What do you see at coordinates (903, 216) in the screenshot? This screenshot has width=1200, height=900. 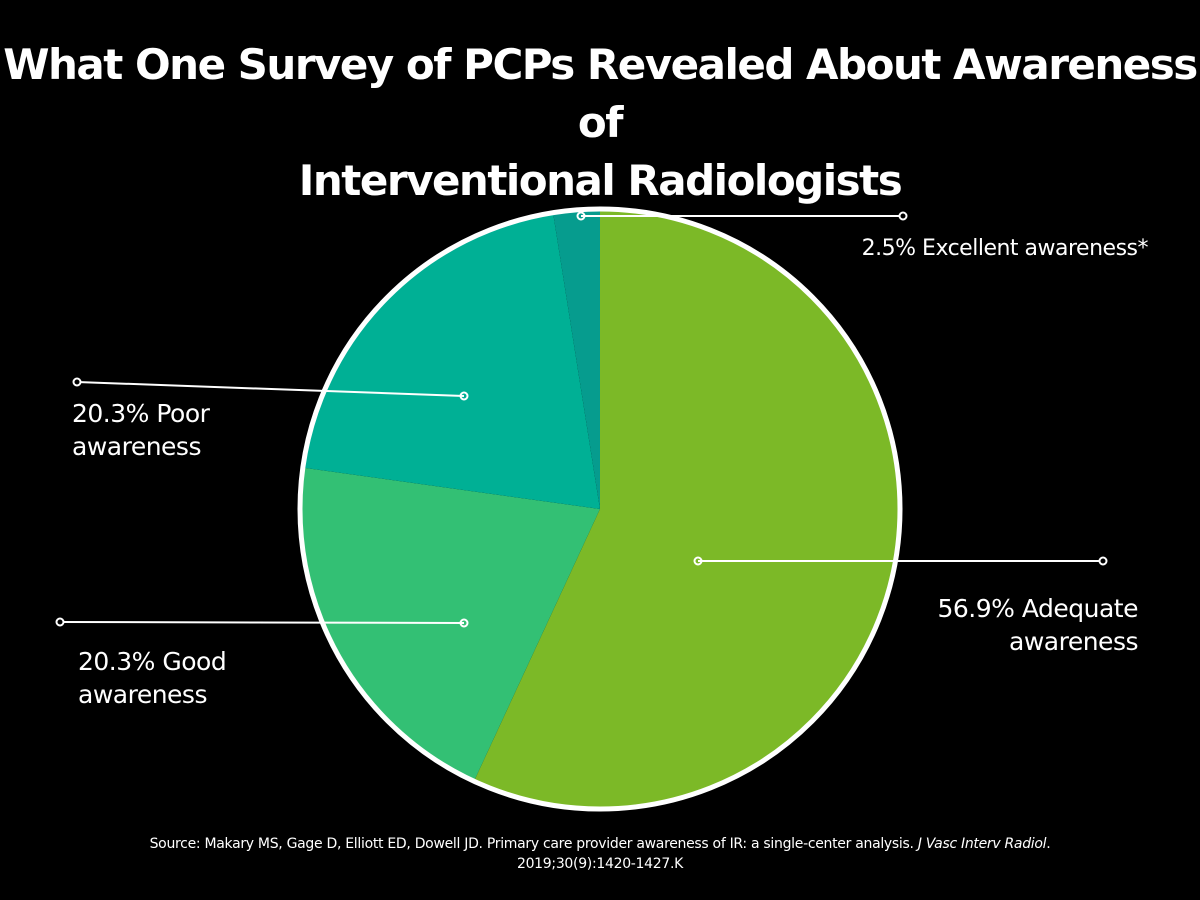 I see `leader-dot-4-outer` at bounding box center [903, 216].